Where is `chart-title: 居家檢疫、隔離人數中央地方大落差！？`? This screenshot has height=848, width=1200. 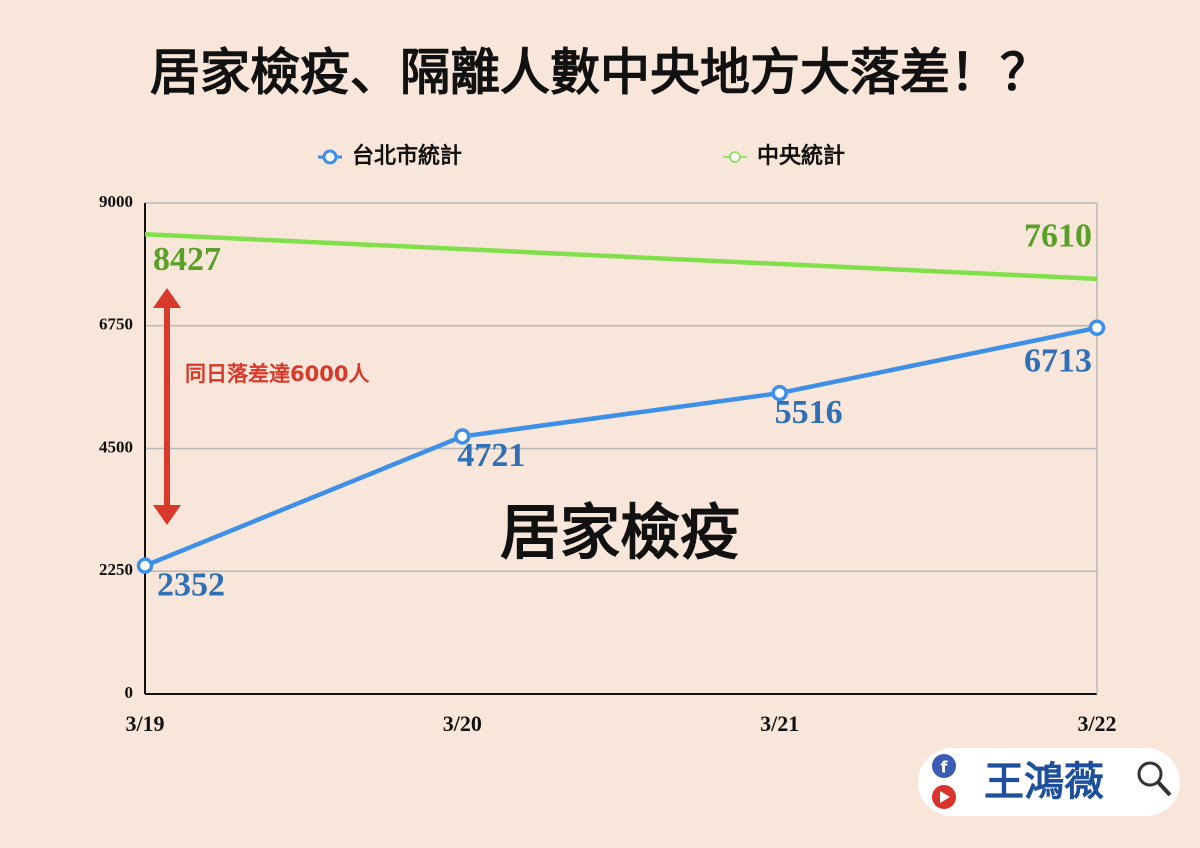
chart-title: 居家檢疫、隔離人數中央地方大落差！？ is located at coordinates (600, 73).